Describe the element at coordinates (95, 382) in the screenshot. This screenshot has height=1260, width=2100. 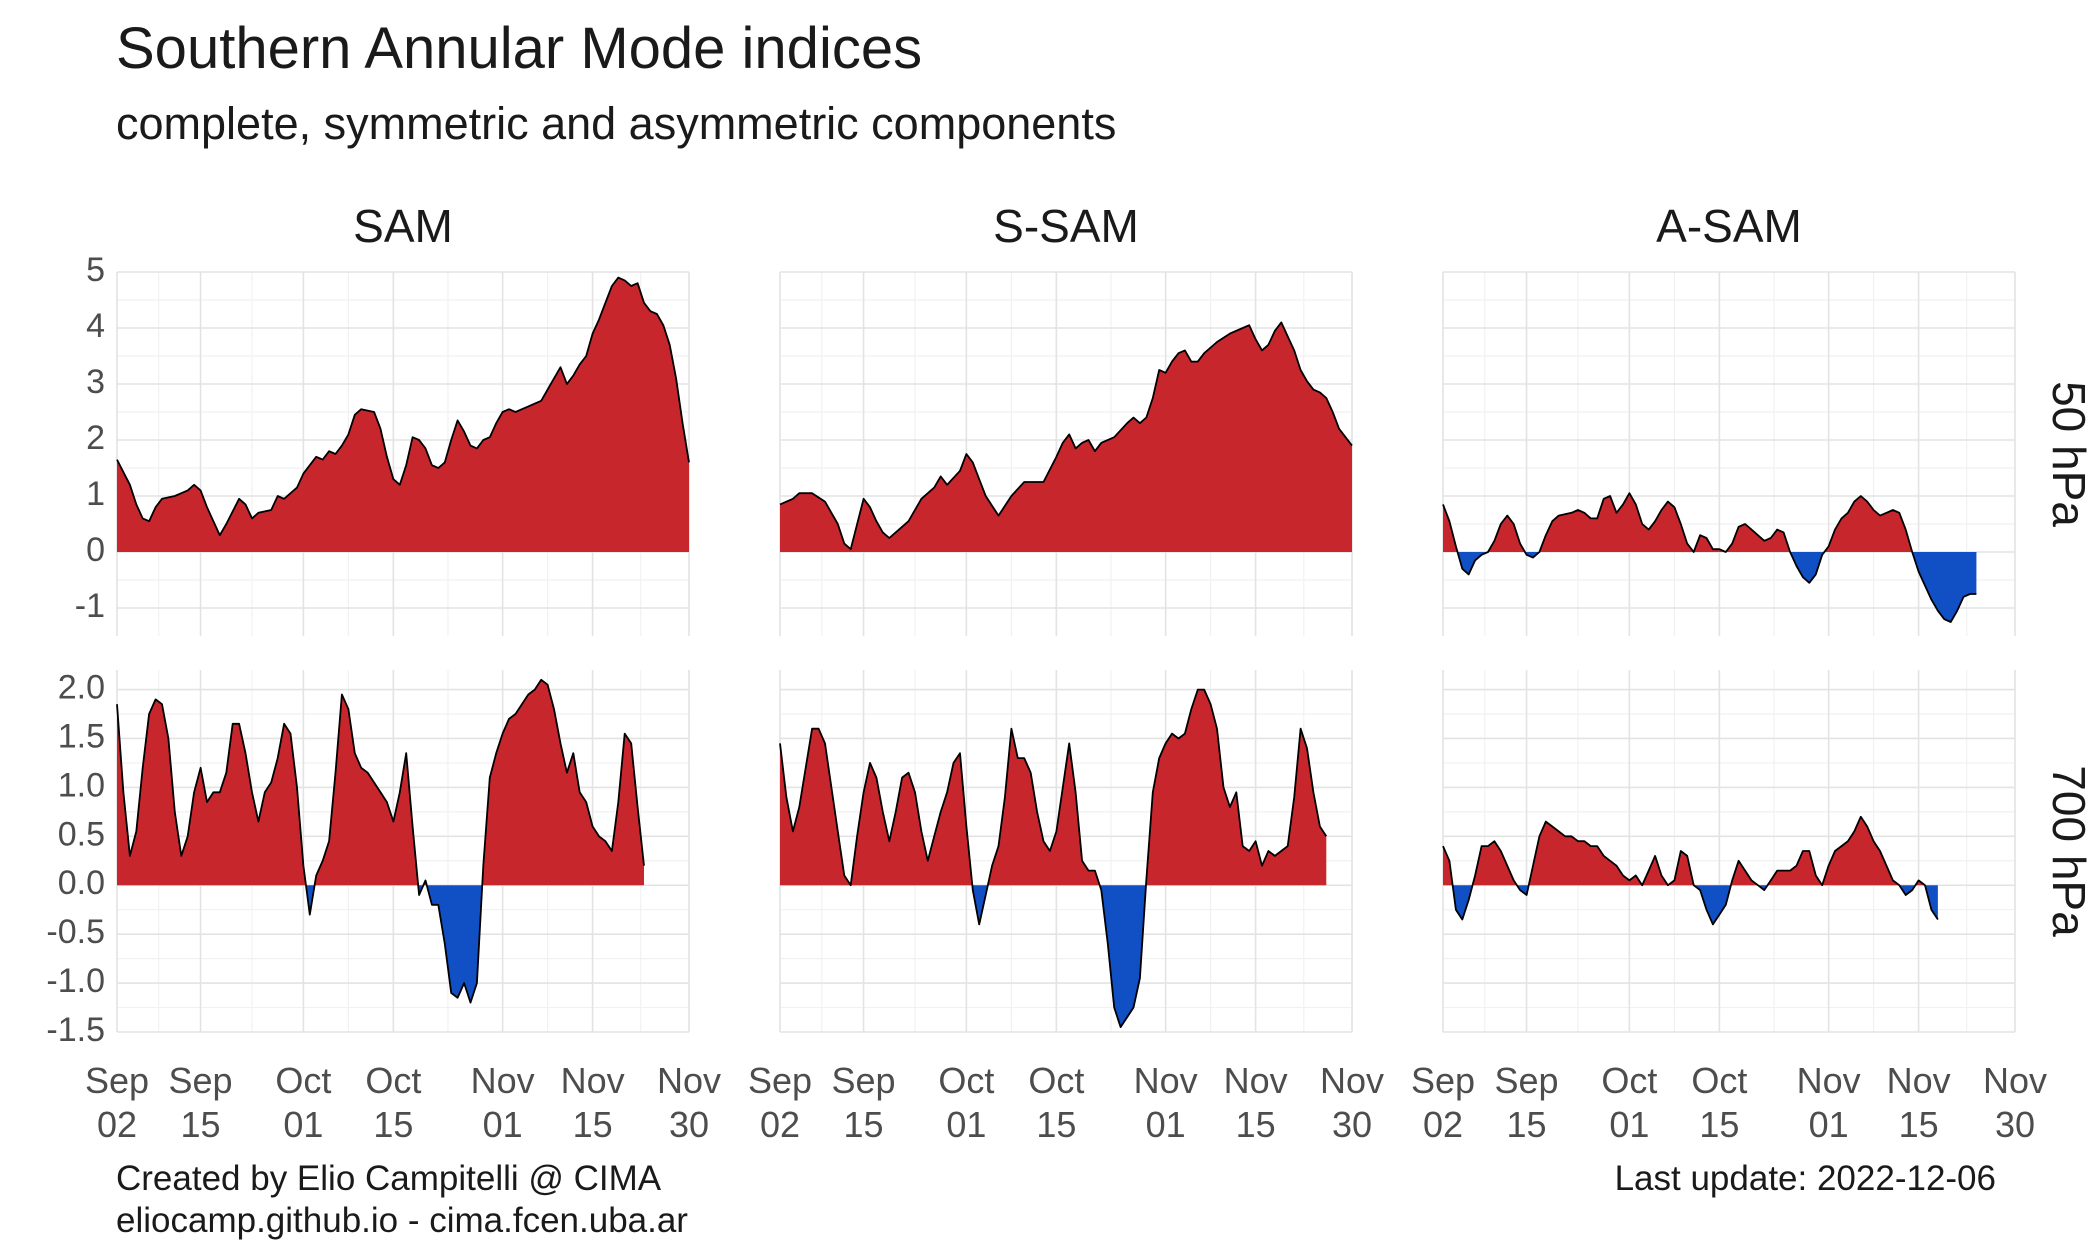
I see `y-tick-label: 3` at that location.